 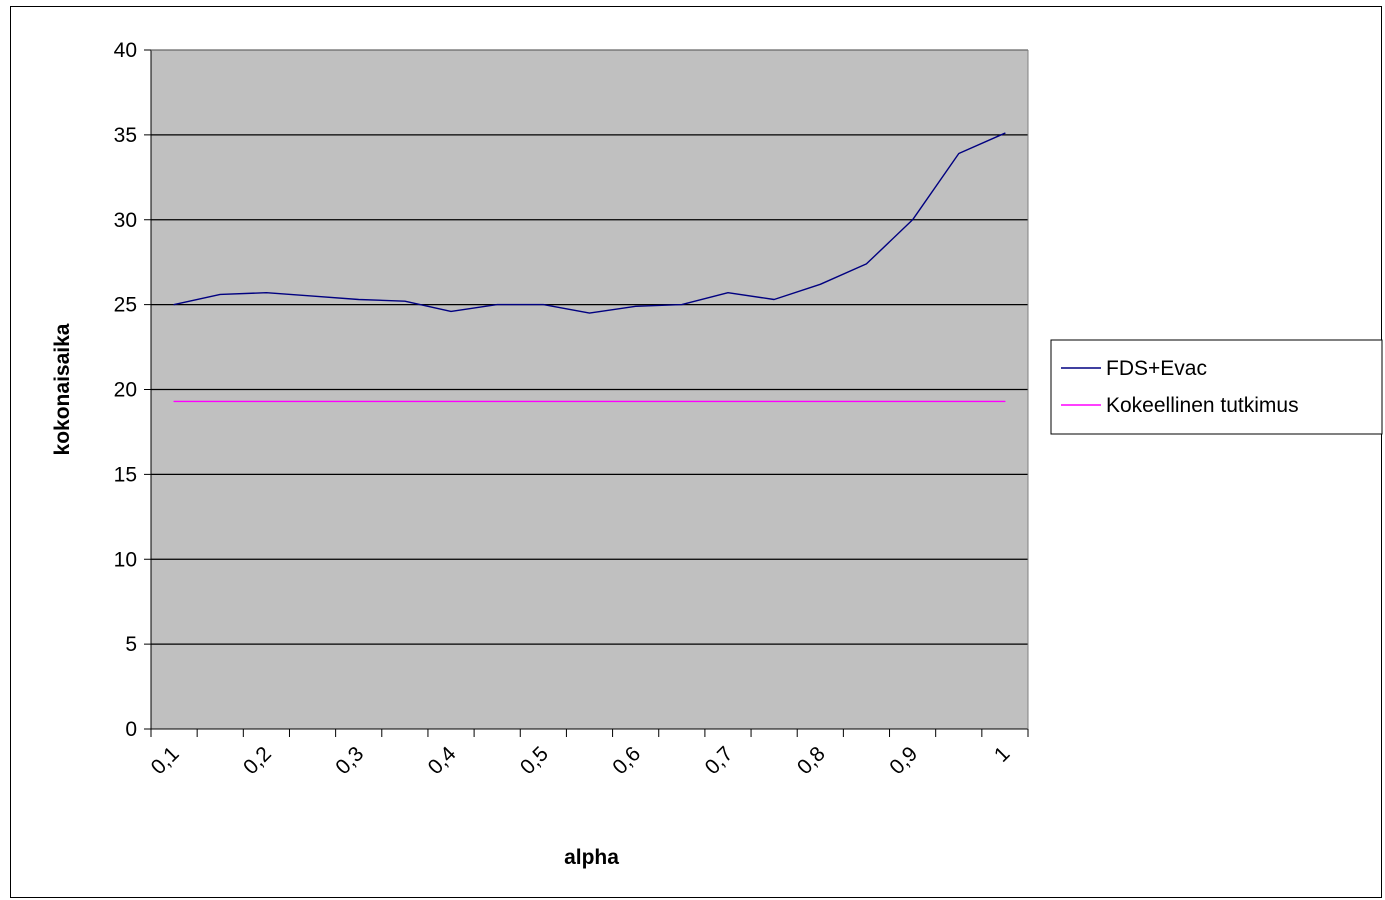 I want to click on y-tick-label: 25, so click(x=125, y=305).